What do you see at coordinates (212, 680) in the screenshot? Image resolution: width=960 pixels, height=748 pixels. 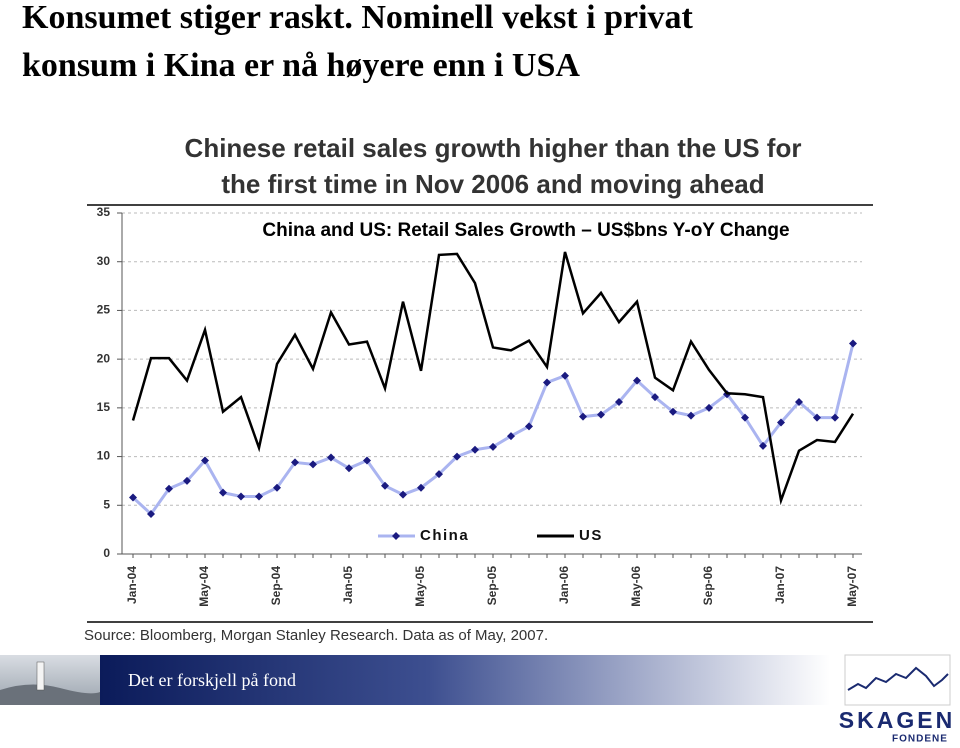 I see `tagline: Det er forskjell på fond` at bounding box center [212, 680].